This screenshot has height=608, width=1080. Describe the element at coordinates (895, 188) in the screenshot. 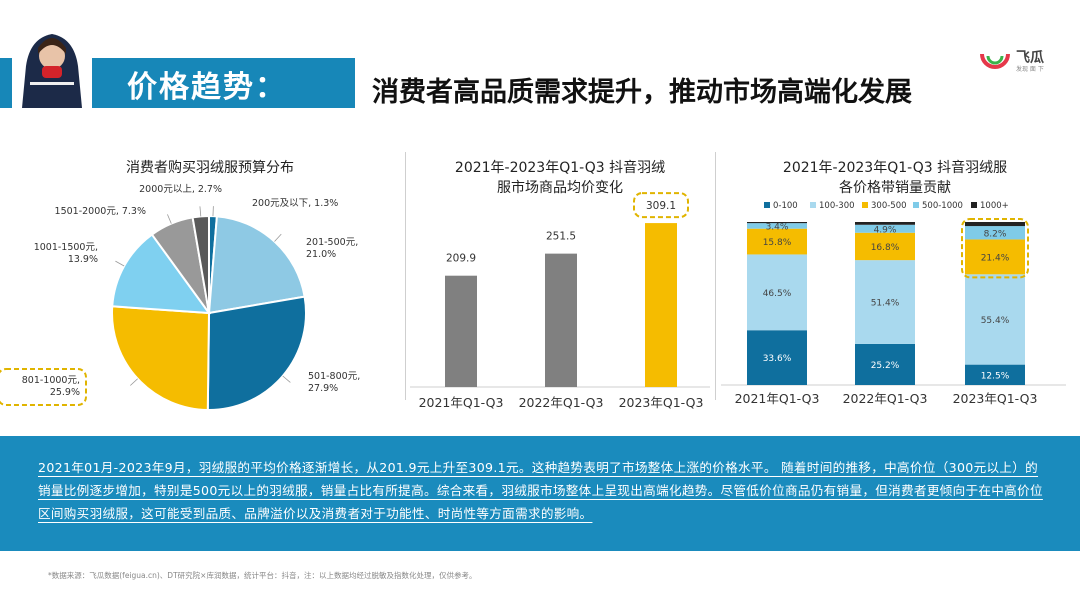

I see `share-title-line2: 各价格带销量贡献` at that location.